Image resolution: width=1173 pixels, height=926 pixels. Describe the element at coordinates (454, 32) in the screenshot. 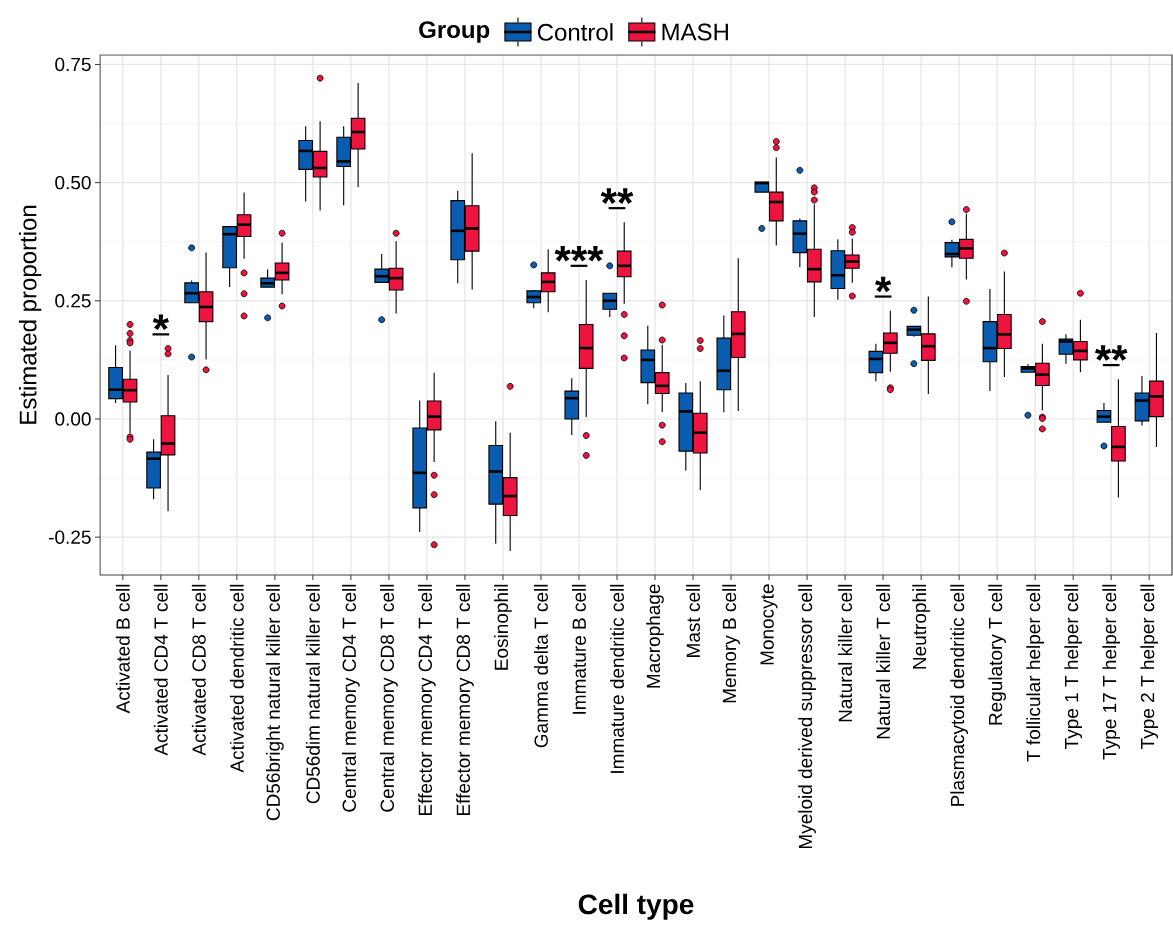

I see `legend-title: Group` at that location.